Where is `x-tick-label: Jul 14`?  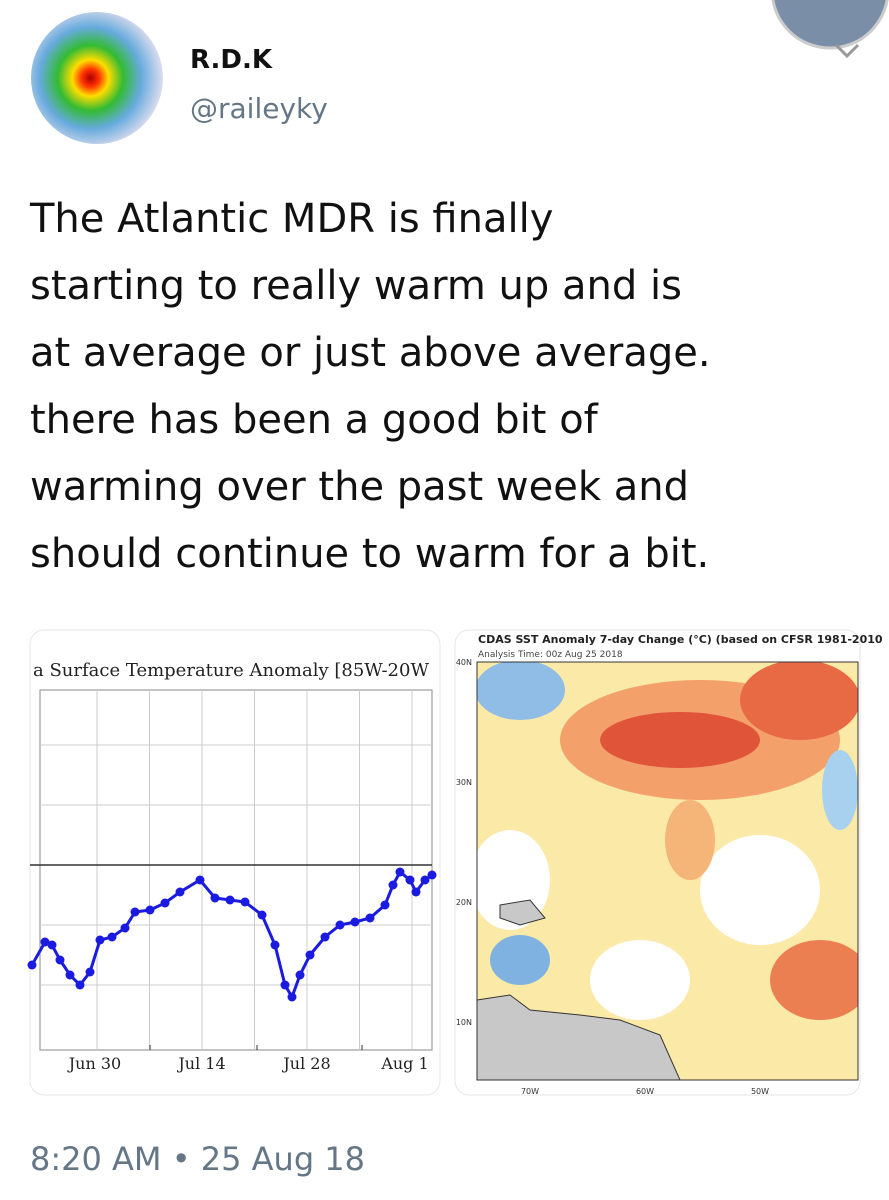
x-tick-label: Jul 14 is located at coordinates (200, 1063).